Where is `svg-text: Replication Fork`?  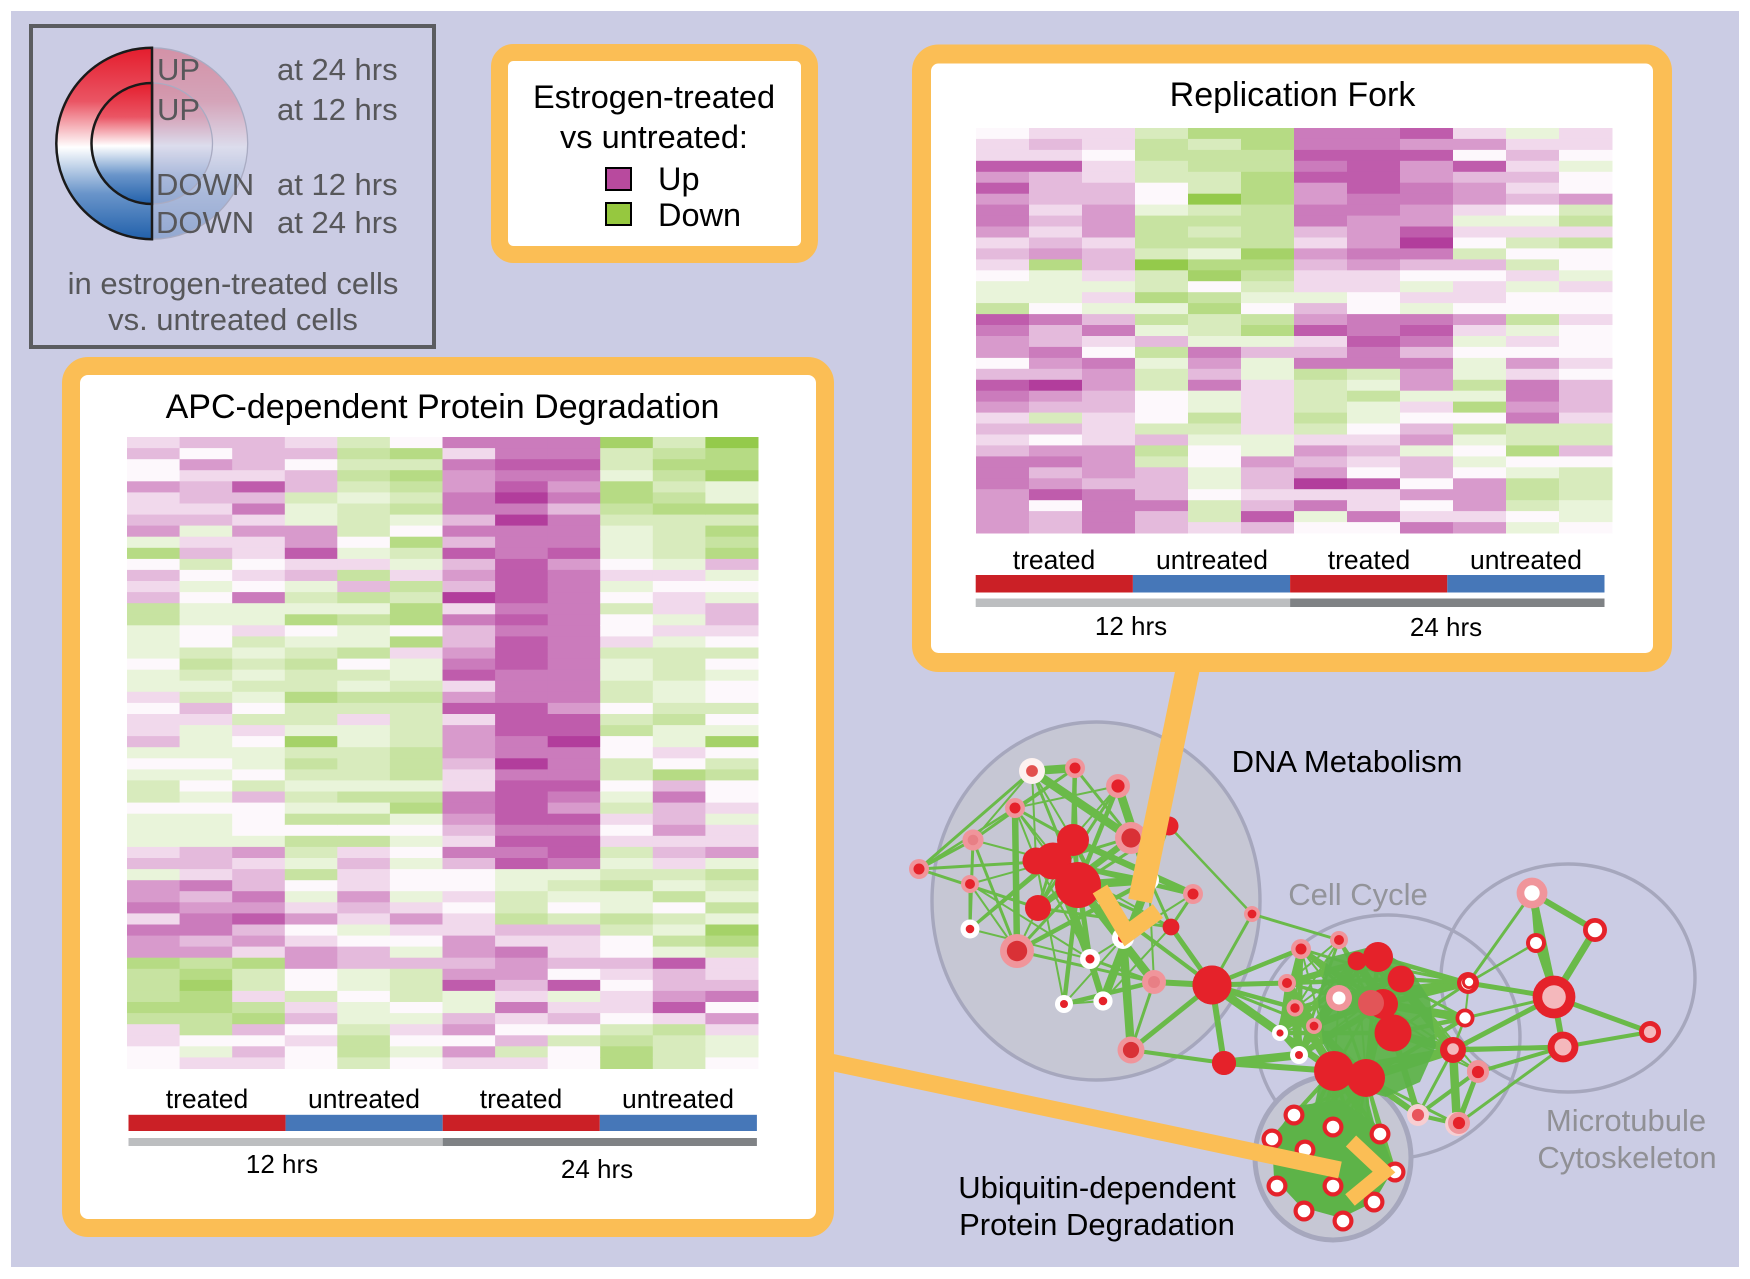
svg-text: Replication Fork is located at coordinates (1293, 95).